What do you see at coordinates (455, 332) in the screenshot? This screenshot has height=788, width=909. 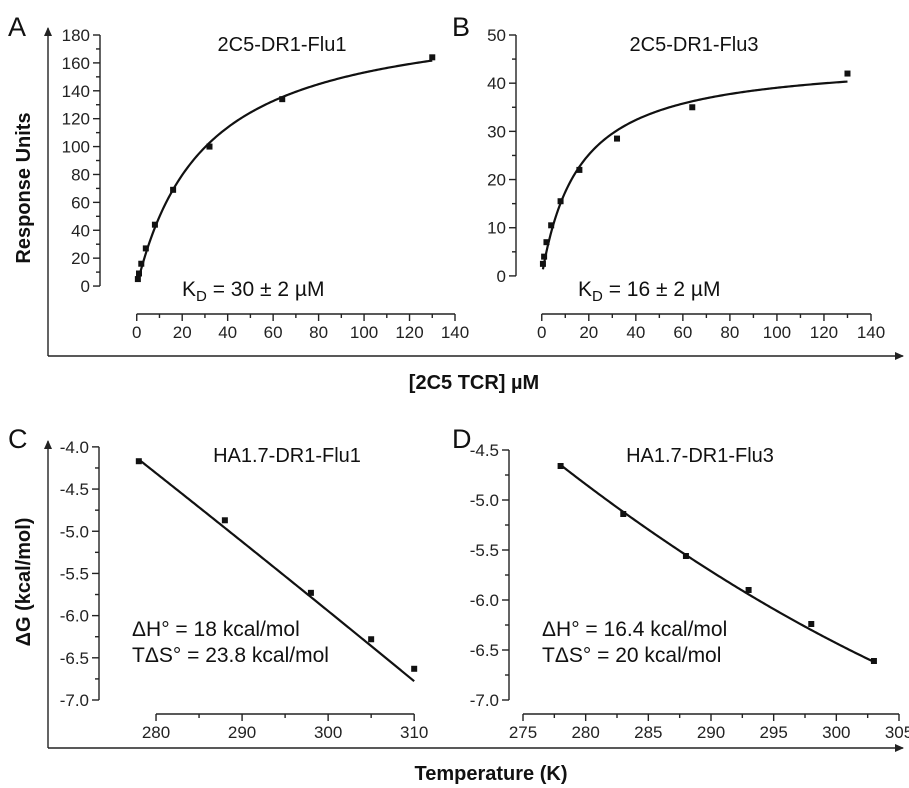 I see `x-tick-label: 140` at bounding box center [455, 332].